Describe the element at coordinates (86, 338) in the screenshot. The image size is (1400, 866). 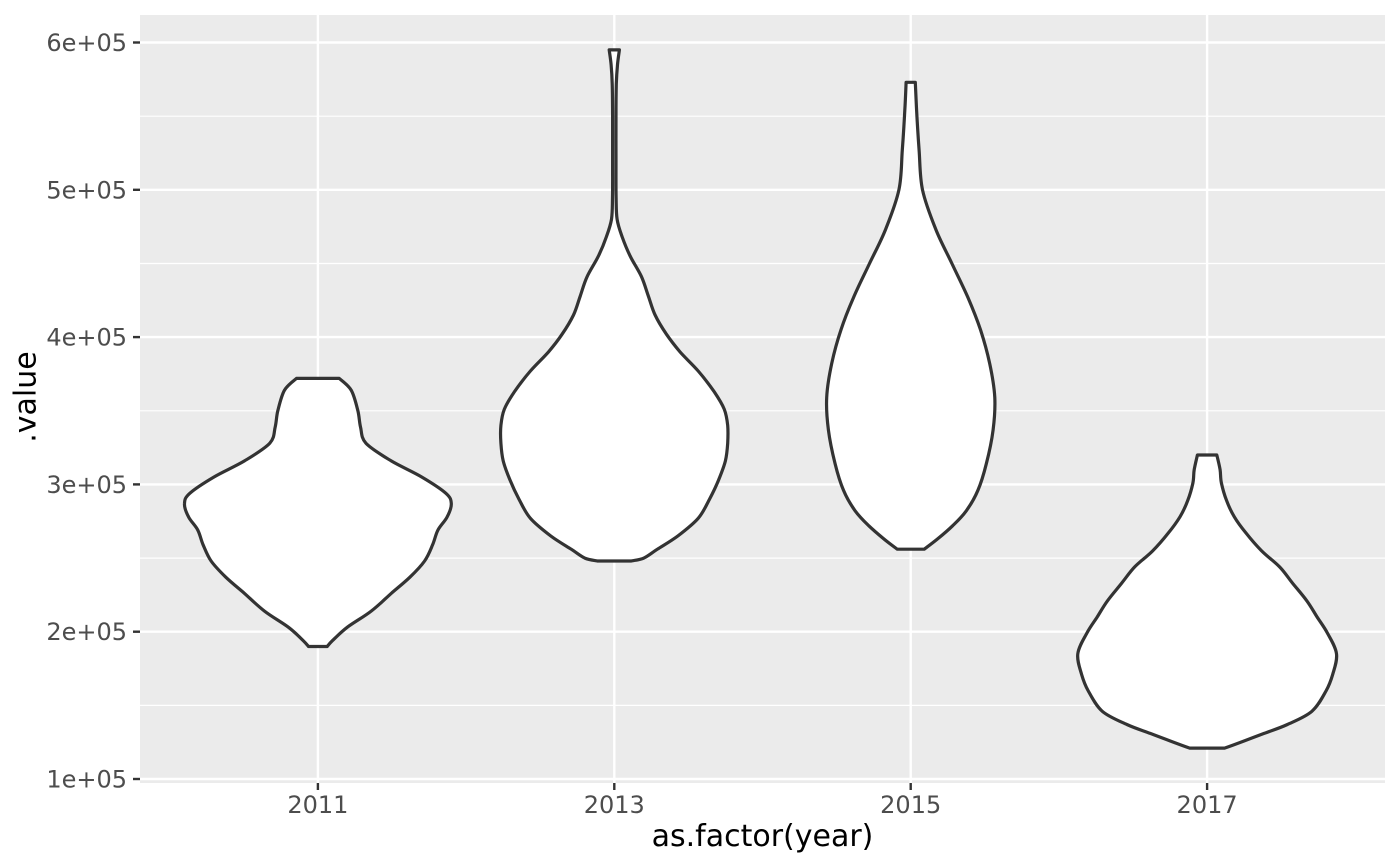
I see `y-tick-label: 4e+05` at that location.